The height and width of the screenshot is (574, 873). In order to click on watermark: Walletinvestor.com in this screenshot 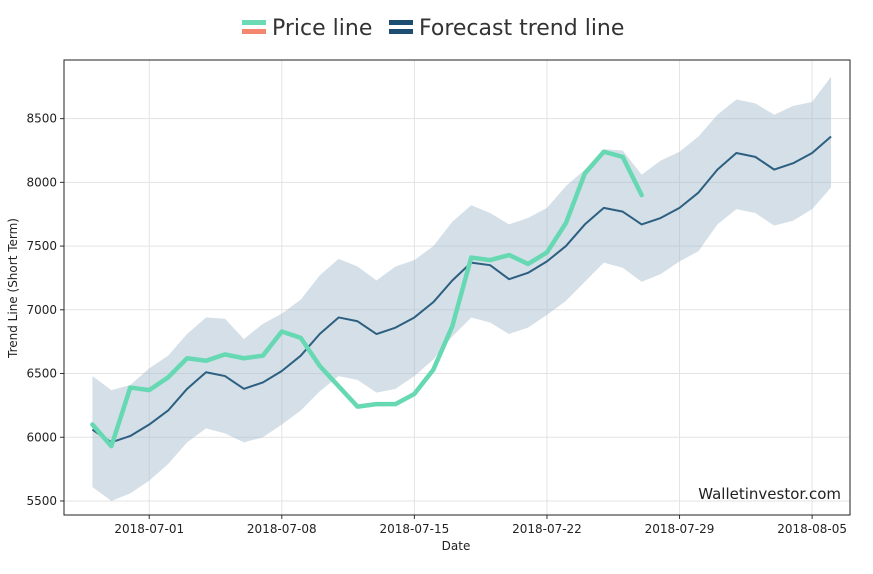, I will do `click(769, 494)`.